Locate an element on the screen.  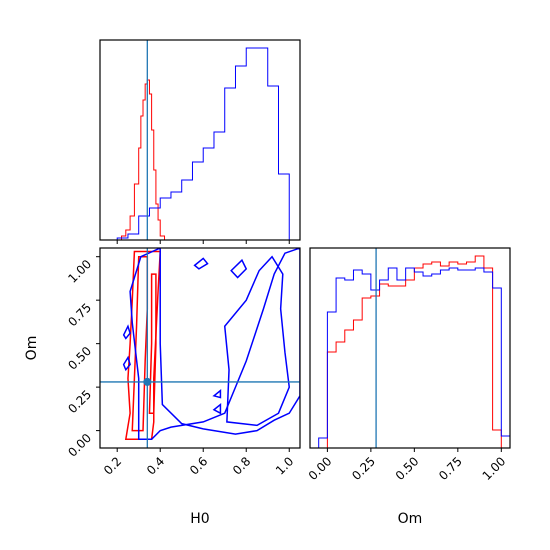
h0-marginal-frame is located at coordinates (200, 140).